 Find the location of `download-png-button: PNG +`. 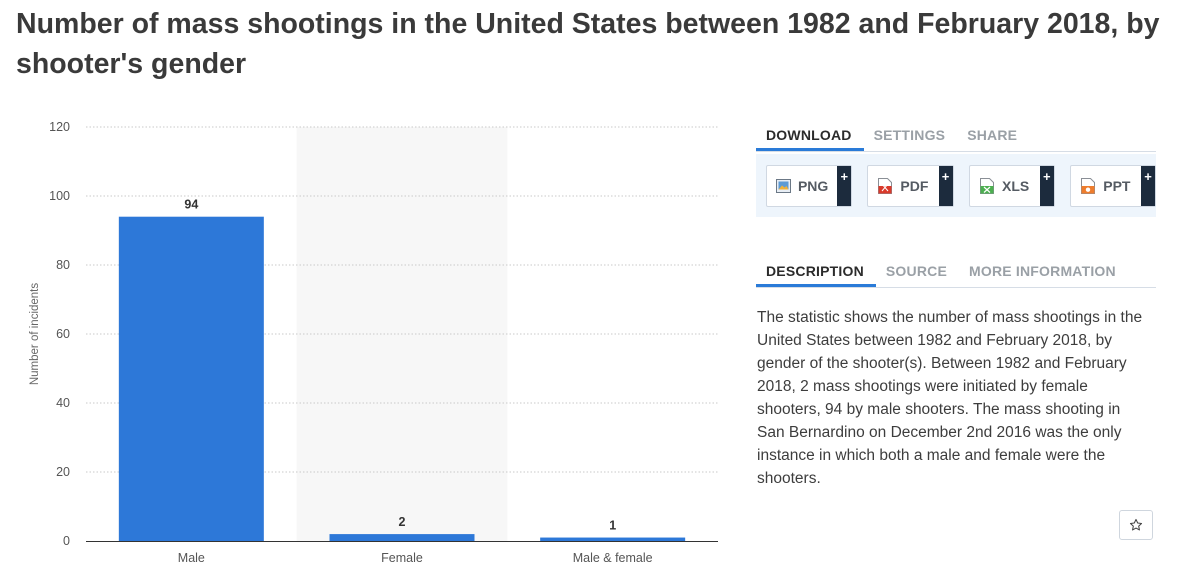

download-png-button: PNG + is located at coordinates (809, 185).